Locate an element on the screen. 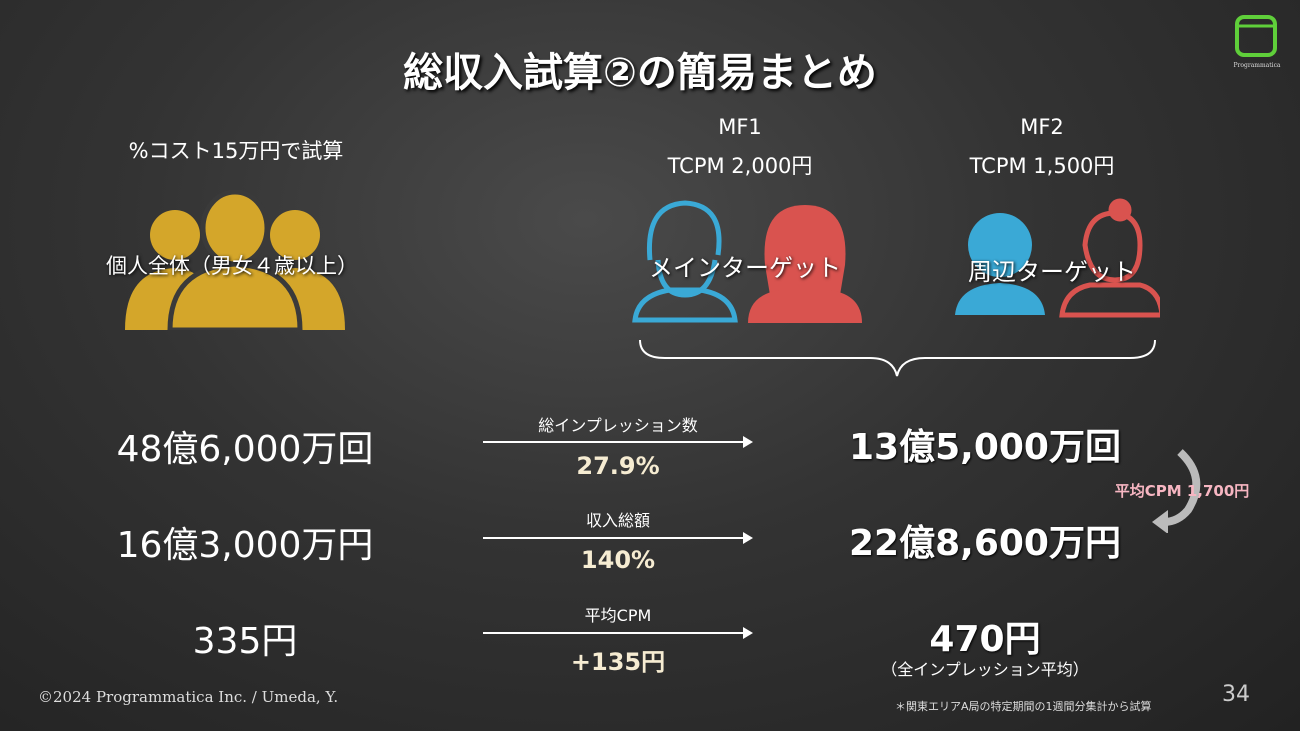  cost-note: %コスト15万円で試算 is located at coordinates (236, 151).